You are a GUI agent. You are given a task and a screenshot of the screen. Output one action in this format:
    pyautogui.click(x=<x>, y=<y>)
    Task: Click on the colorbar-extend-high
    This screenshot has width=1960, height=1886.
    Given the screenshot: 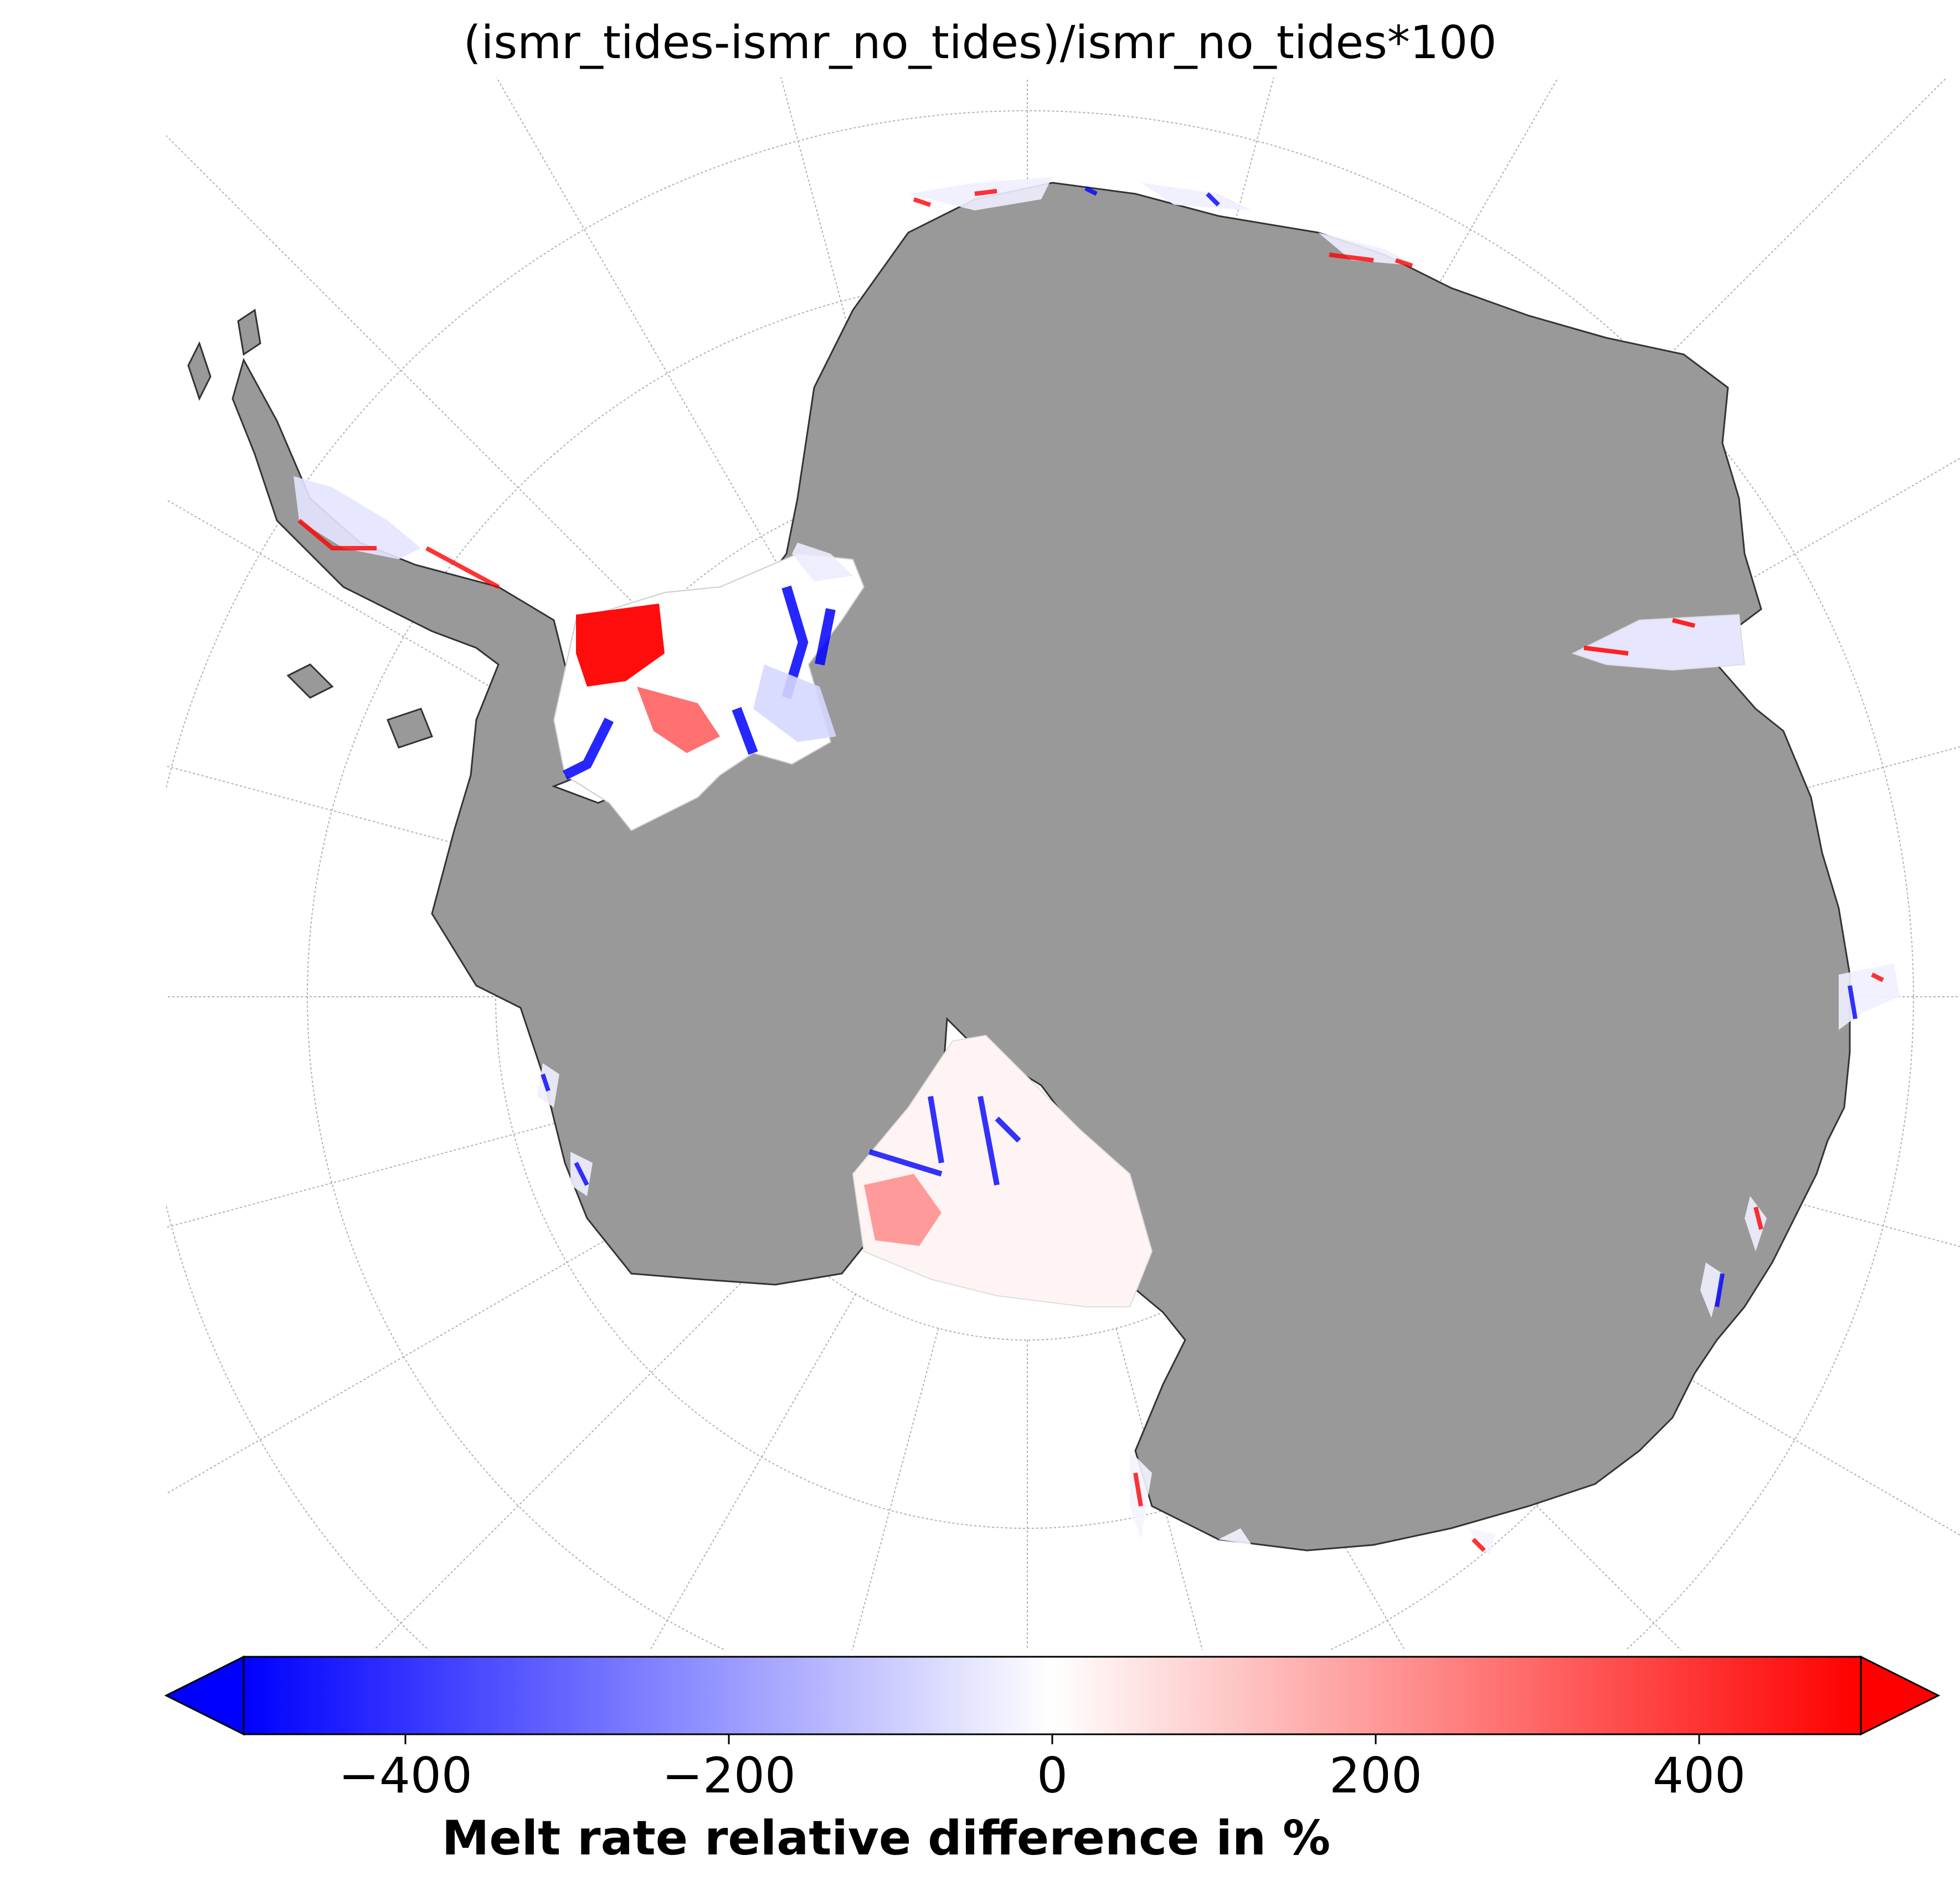 What is the action you would take?
    pyautogui.click(x=1899, y=1695)
    